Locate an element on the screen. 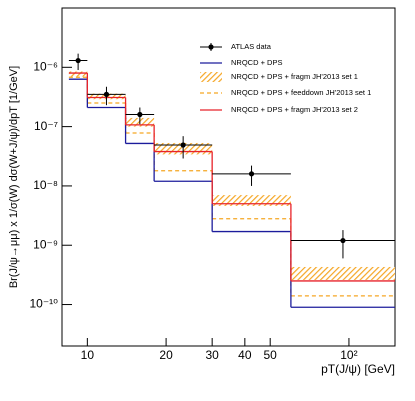 This screenshot has width=415, height=401. x-tick-label: 50 is located at coordinates (271, 355).